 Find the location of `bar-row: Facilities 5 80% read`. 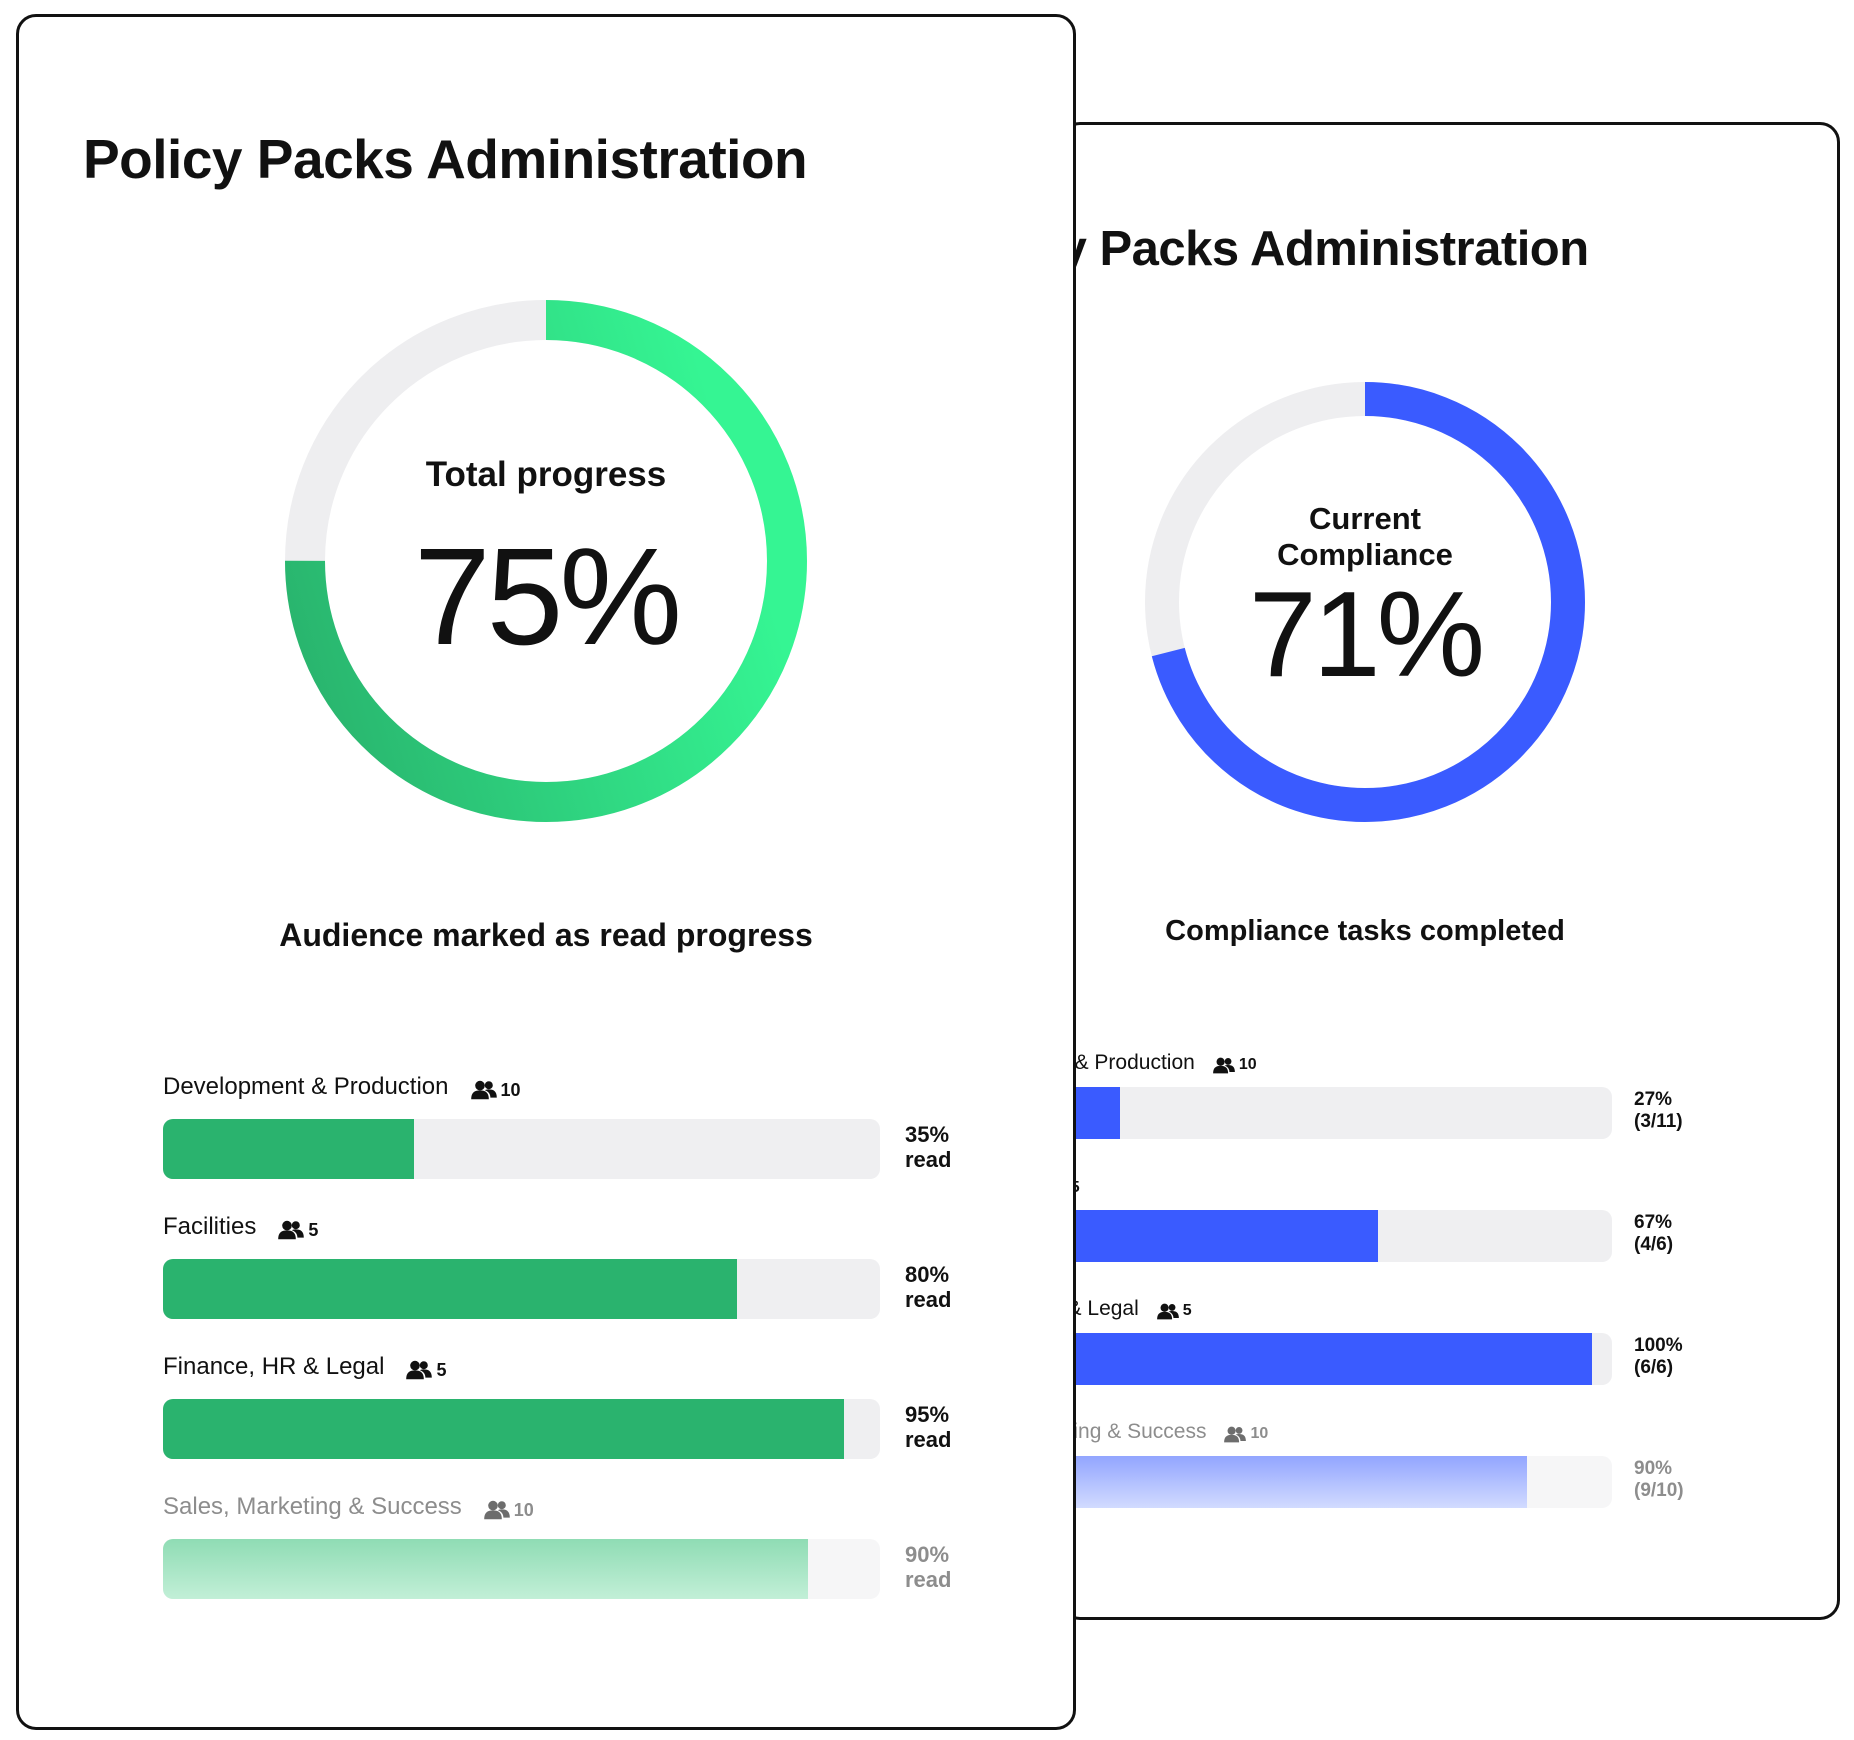

bar-row: Facilities 5 80% read is located at coordinates (594, 1263).